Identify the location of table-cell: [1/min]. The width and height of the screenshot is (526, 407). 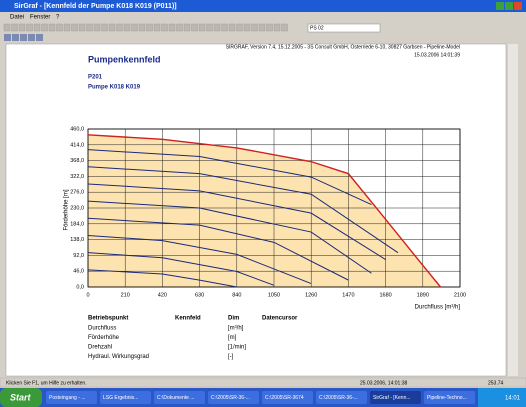
(237, 348).